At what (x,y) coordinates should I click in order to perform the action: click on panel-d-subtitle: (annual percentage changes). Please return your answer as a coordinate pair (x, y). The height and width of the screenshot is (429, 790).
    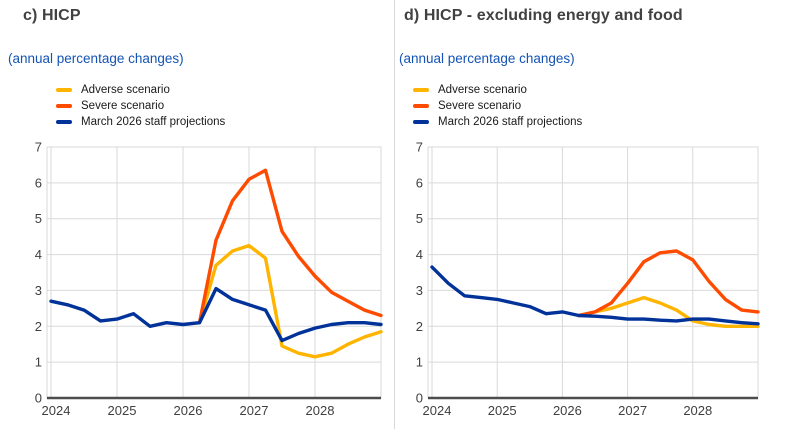
    Looking at the image, I should click on (487, 58).